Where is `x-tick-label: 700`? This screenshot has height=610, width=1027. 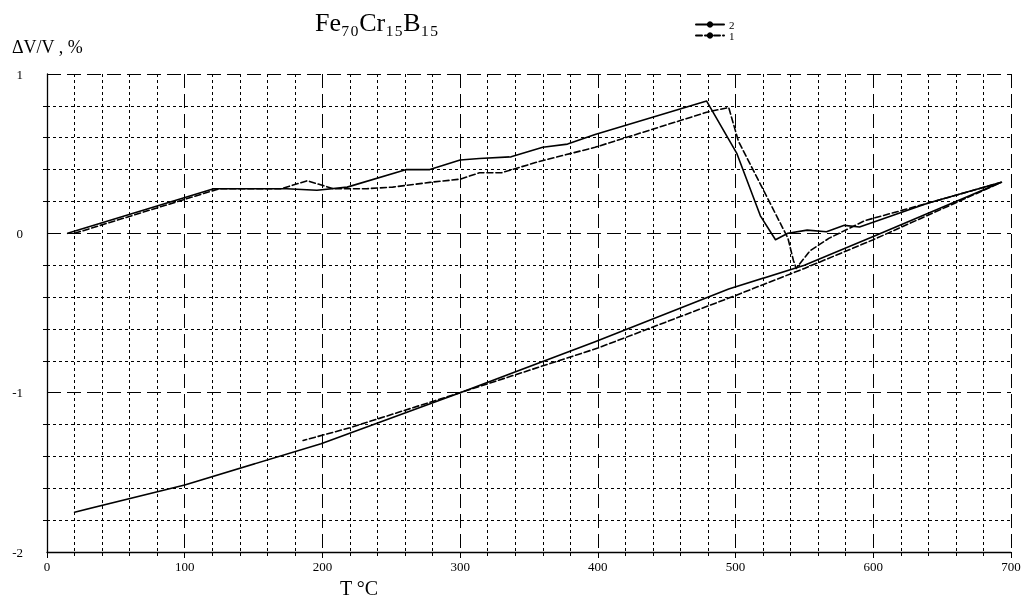 x-tick-label: 700 is located at coordinates (1011, 566).